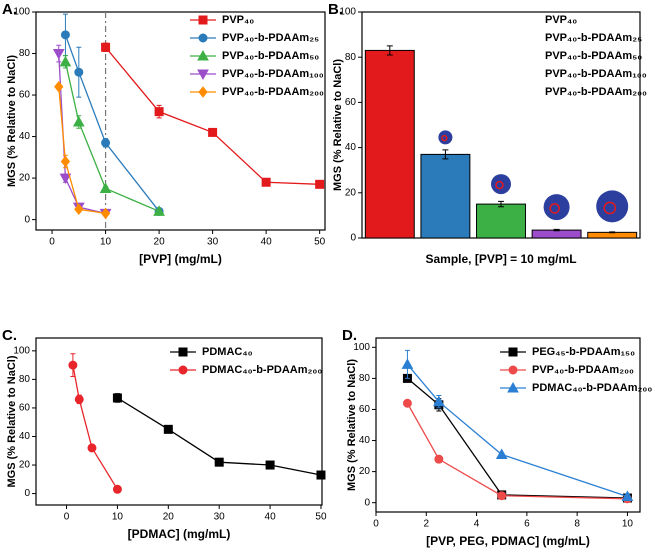 Image resolution: width=655 pixels, height=553 pixels. I want to click on legend-label: PVP₄₀, so click(238, 20).